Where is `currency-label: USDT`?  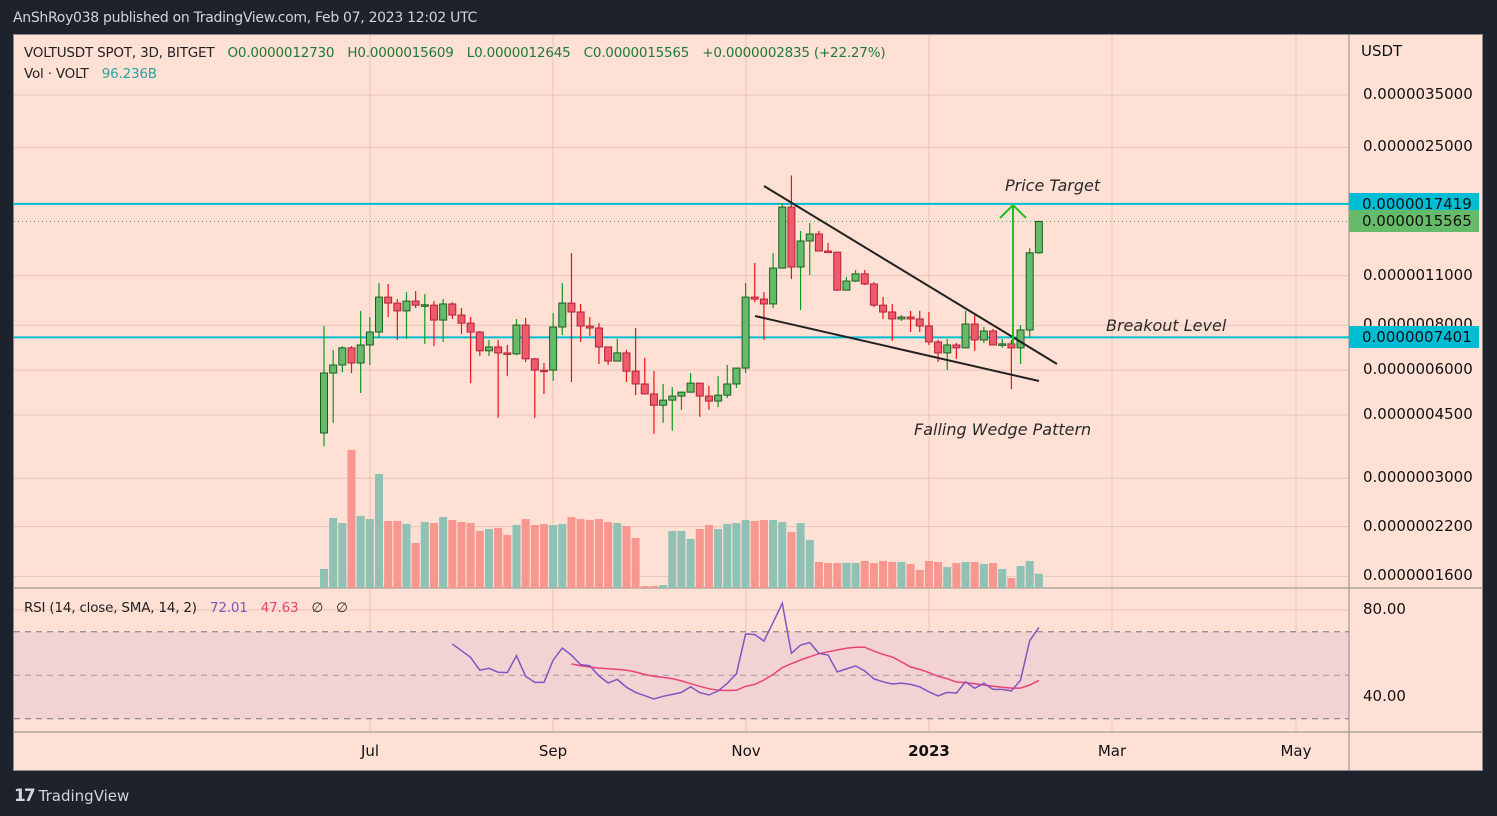 currency-label: USDT is located at coordinates (1382, 51).